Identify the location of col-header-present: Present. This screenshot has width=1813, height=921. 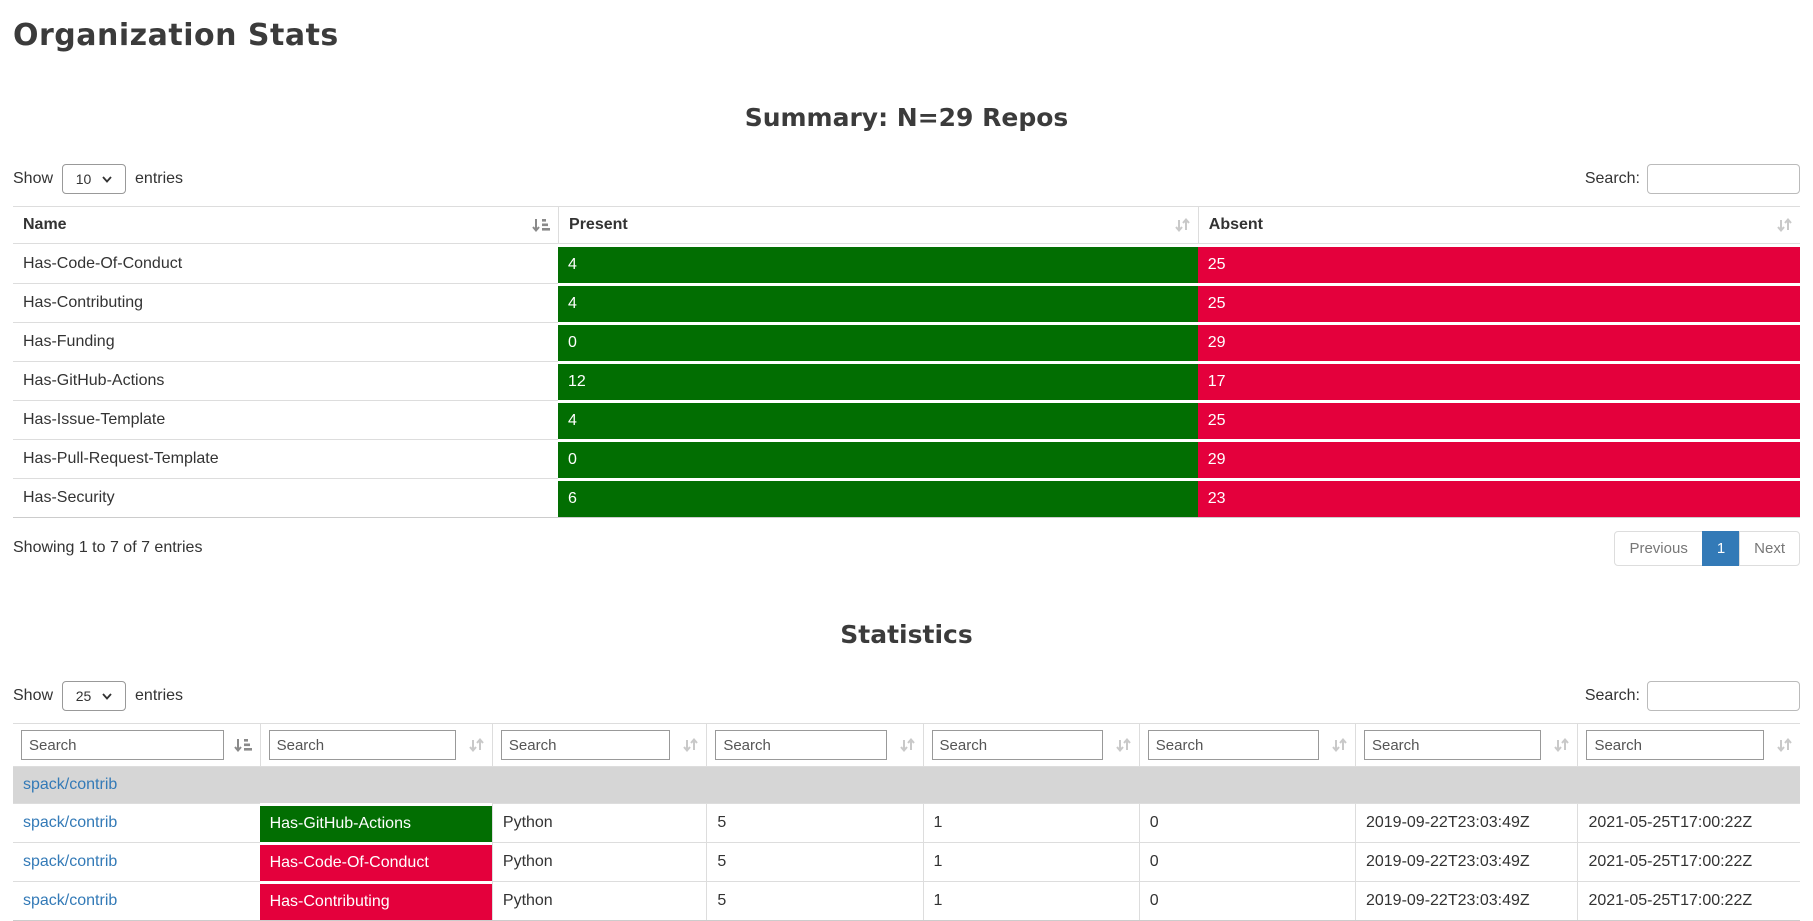
(878, 225).